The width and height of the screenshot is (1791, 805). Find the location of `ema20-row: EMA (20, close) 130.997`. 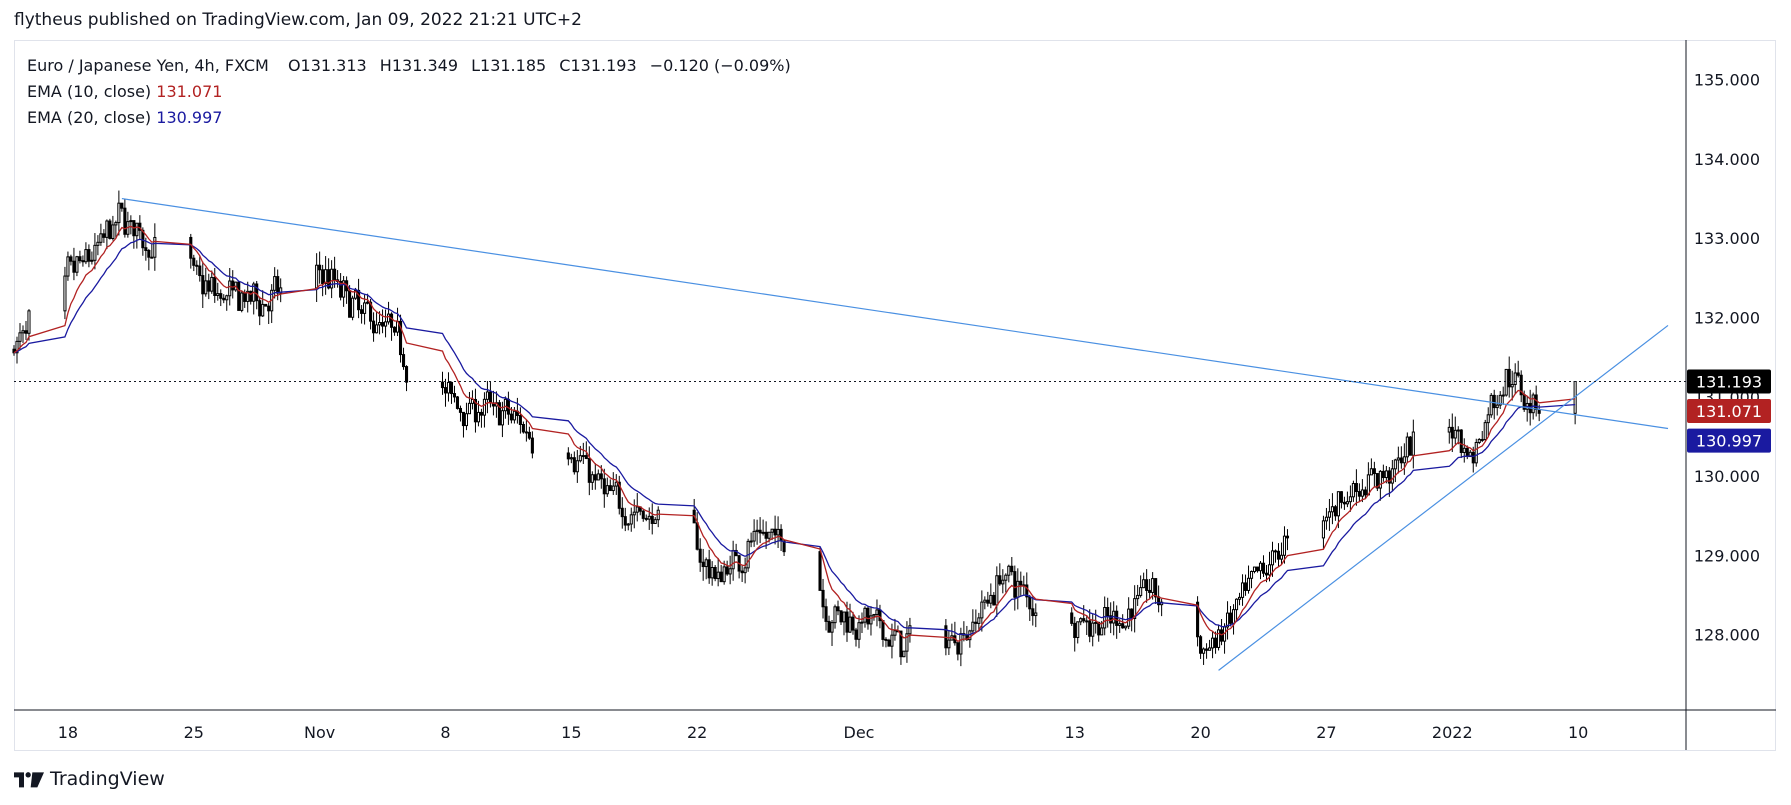

ema20-row: EMA (20, close) 130.997 is located at coordinates (413, 118).